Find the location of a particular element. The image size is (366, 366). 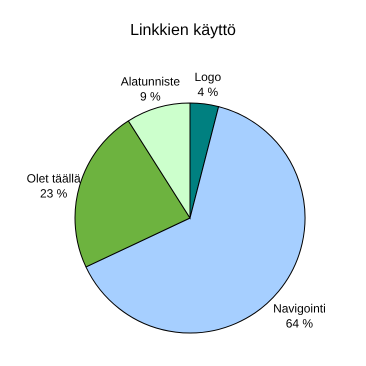

data-label: 4 % is located at coordinates (207, 92).